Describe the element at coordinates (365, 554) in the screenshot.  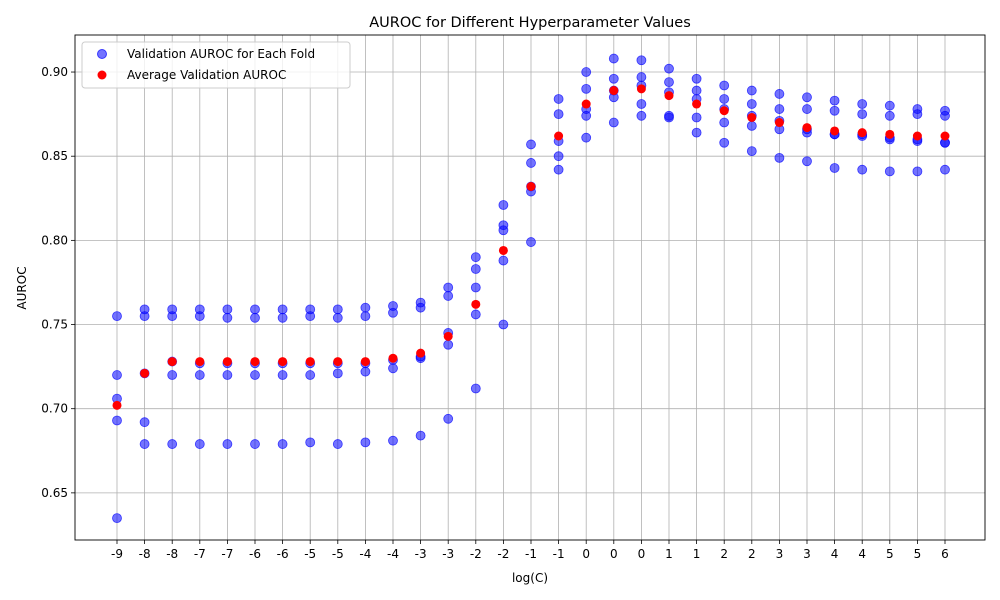
I see `x-tick-label: -4` at that location.